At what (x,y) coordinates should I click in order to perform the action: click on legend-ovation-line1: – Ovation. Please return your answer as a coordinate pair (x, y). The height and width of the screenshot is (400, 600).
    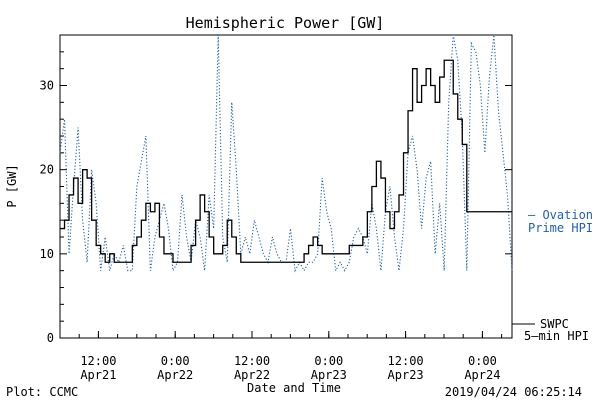
    Looking at the image, I should click on (560, 215).